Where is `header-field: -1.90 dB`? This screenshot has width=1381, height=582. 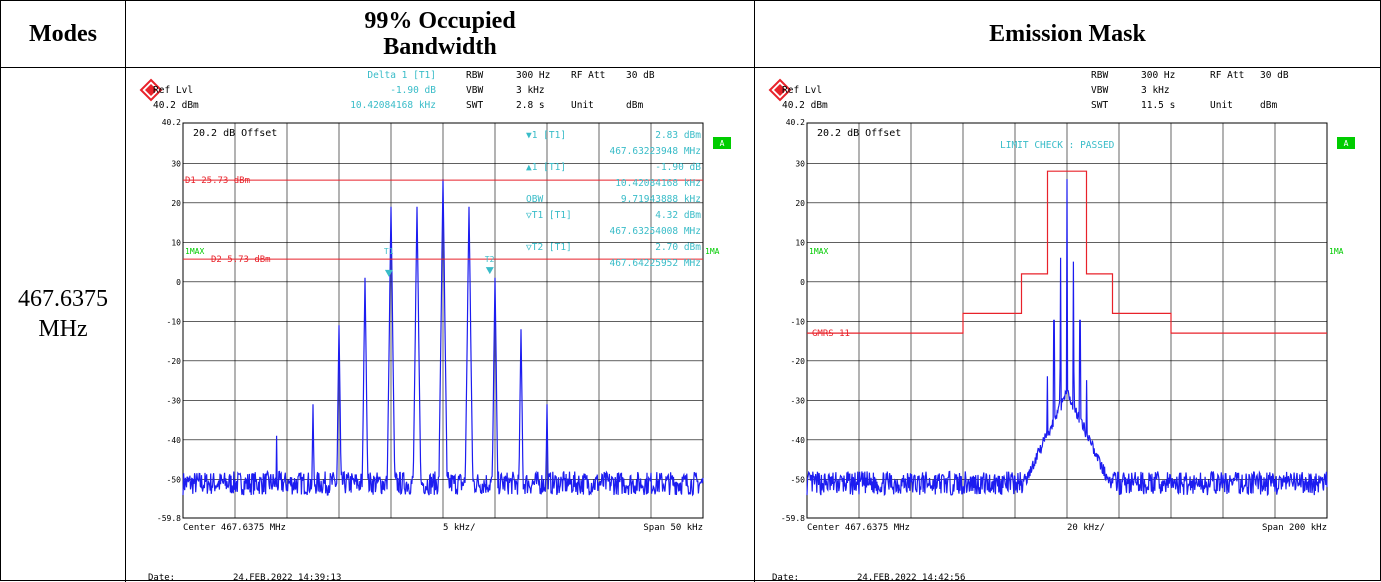 header-field: -1.90 dB is located at coordinates (413, 90).